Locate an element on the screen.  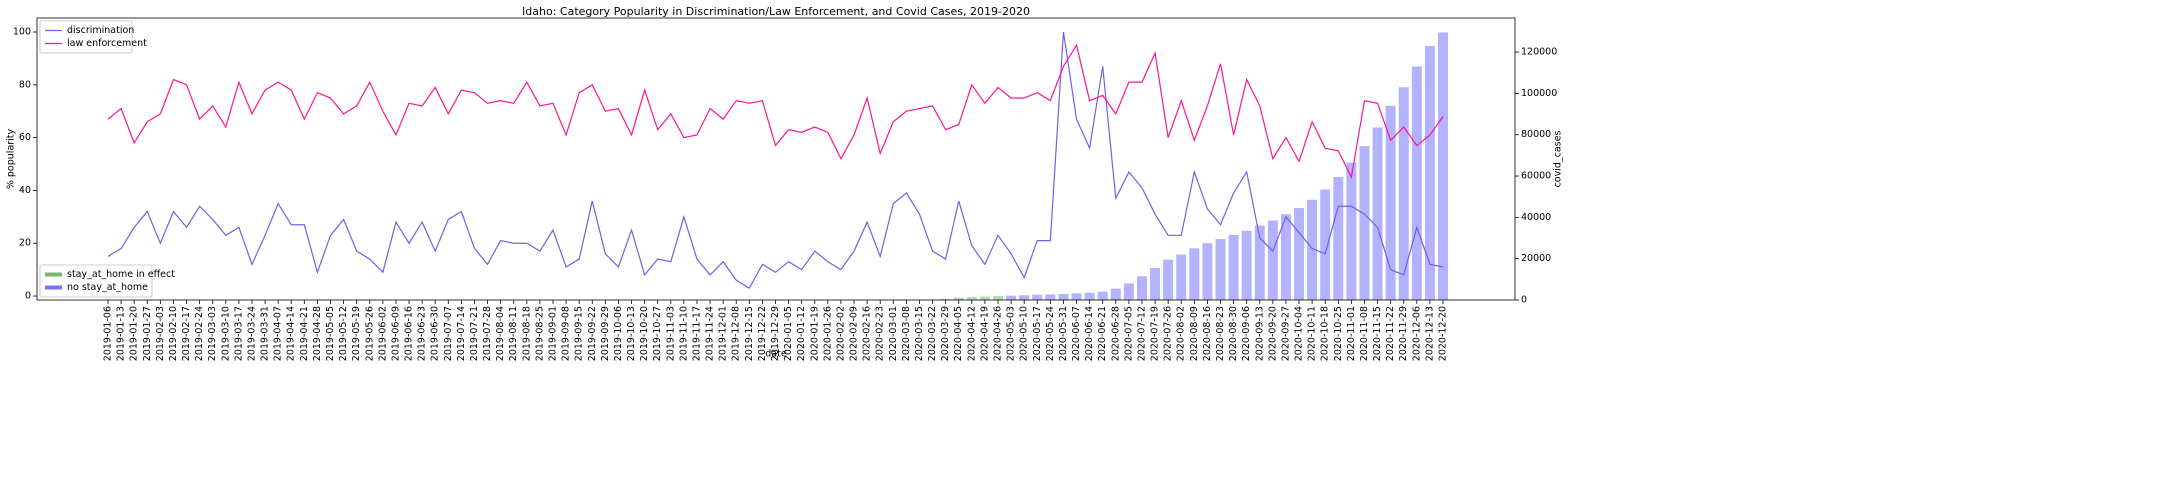
x-tick-label: 2019-11-10 is located at coordinates (683, 333).